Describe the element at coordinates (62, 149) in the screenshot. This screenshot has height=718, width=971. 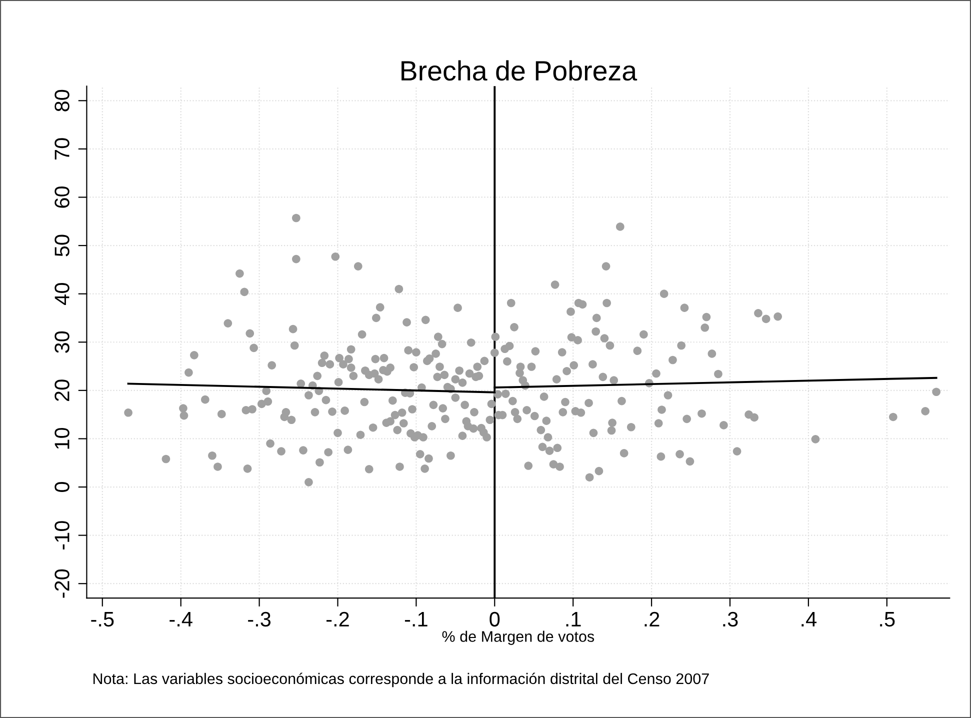
I see `y-tick-label: 70` at that location.